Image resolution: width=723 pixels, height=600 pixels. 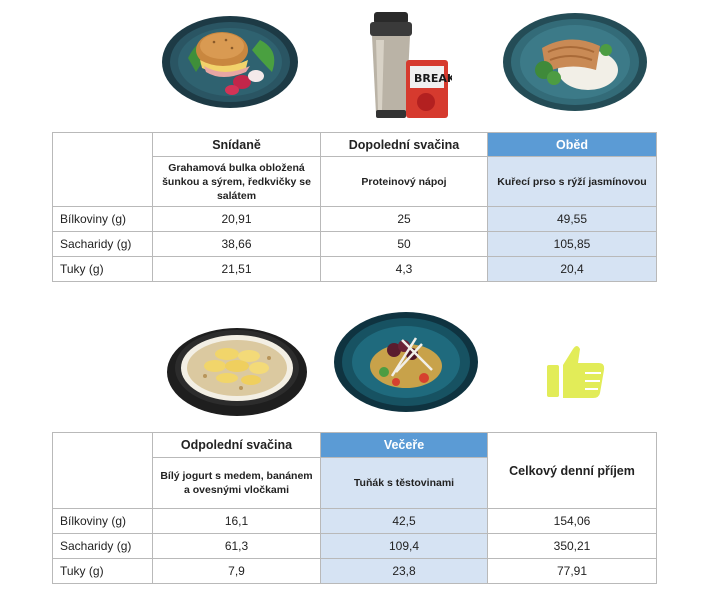 I want to click on column-header-breakfast: Snídaně, so click(x=236, y=144).